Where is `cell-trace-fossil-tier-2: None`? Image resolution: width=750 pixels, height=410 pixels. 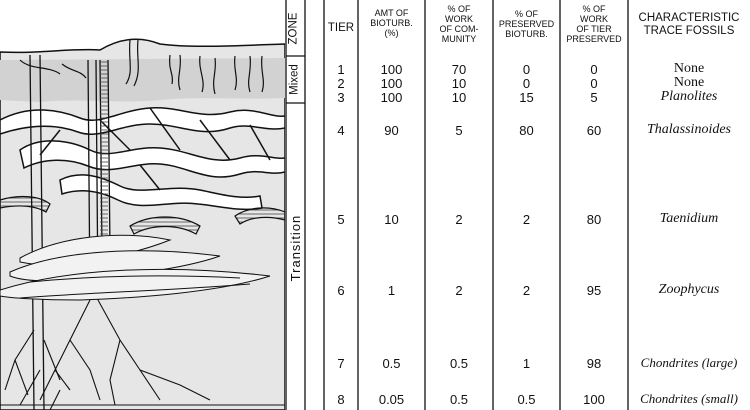 cell-trace-fossil-tier-2: None is located at coordinates (689, 82).